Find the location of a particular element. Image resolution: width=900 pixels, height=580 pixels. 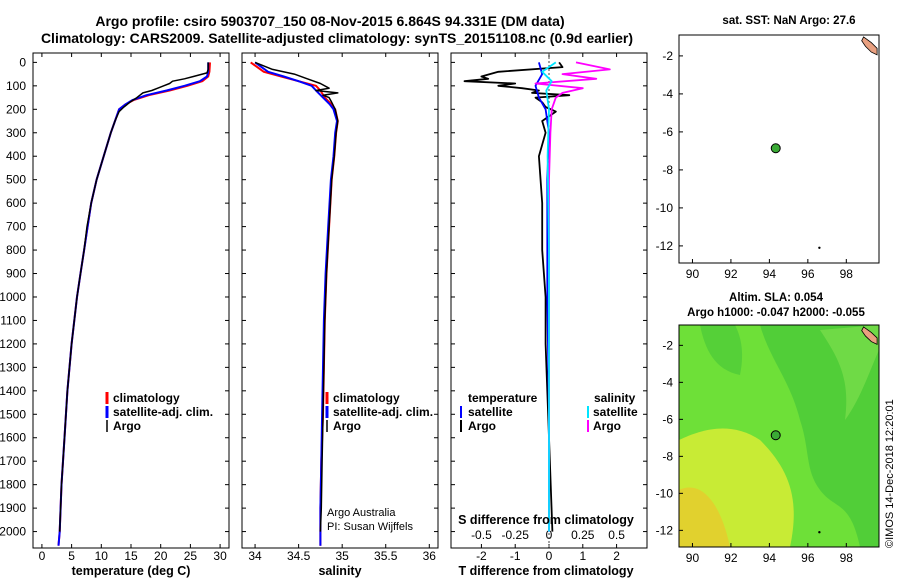

depth-tick-label: 100 is located at coordinates (16, 86).